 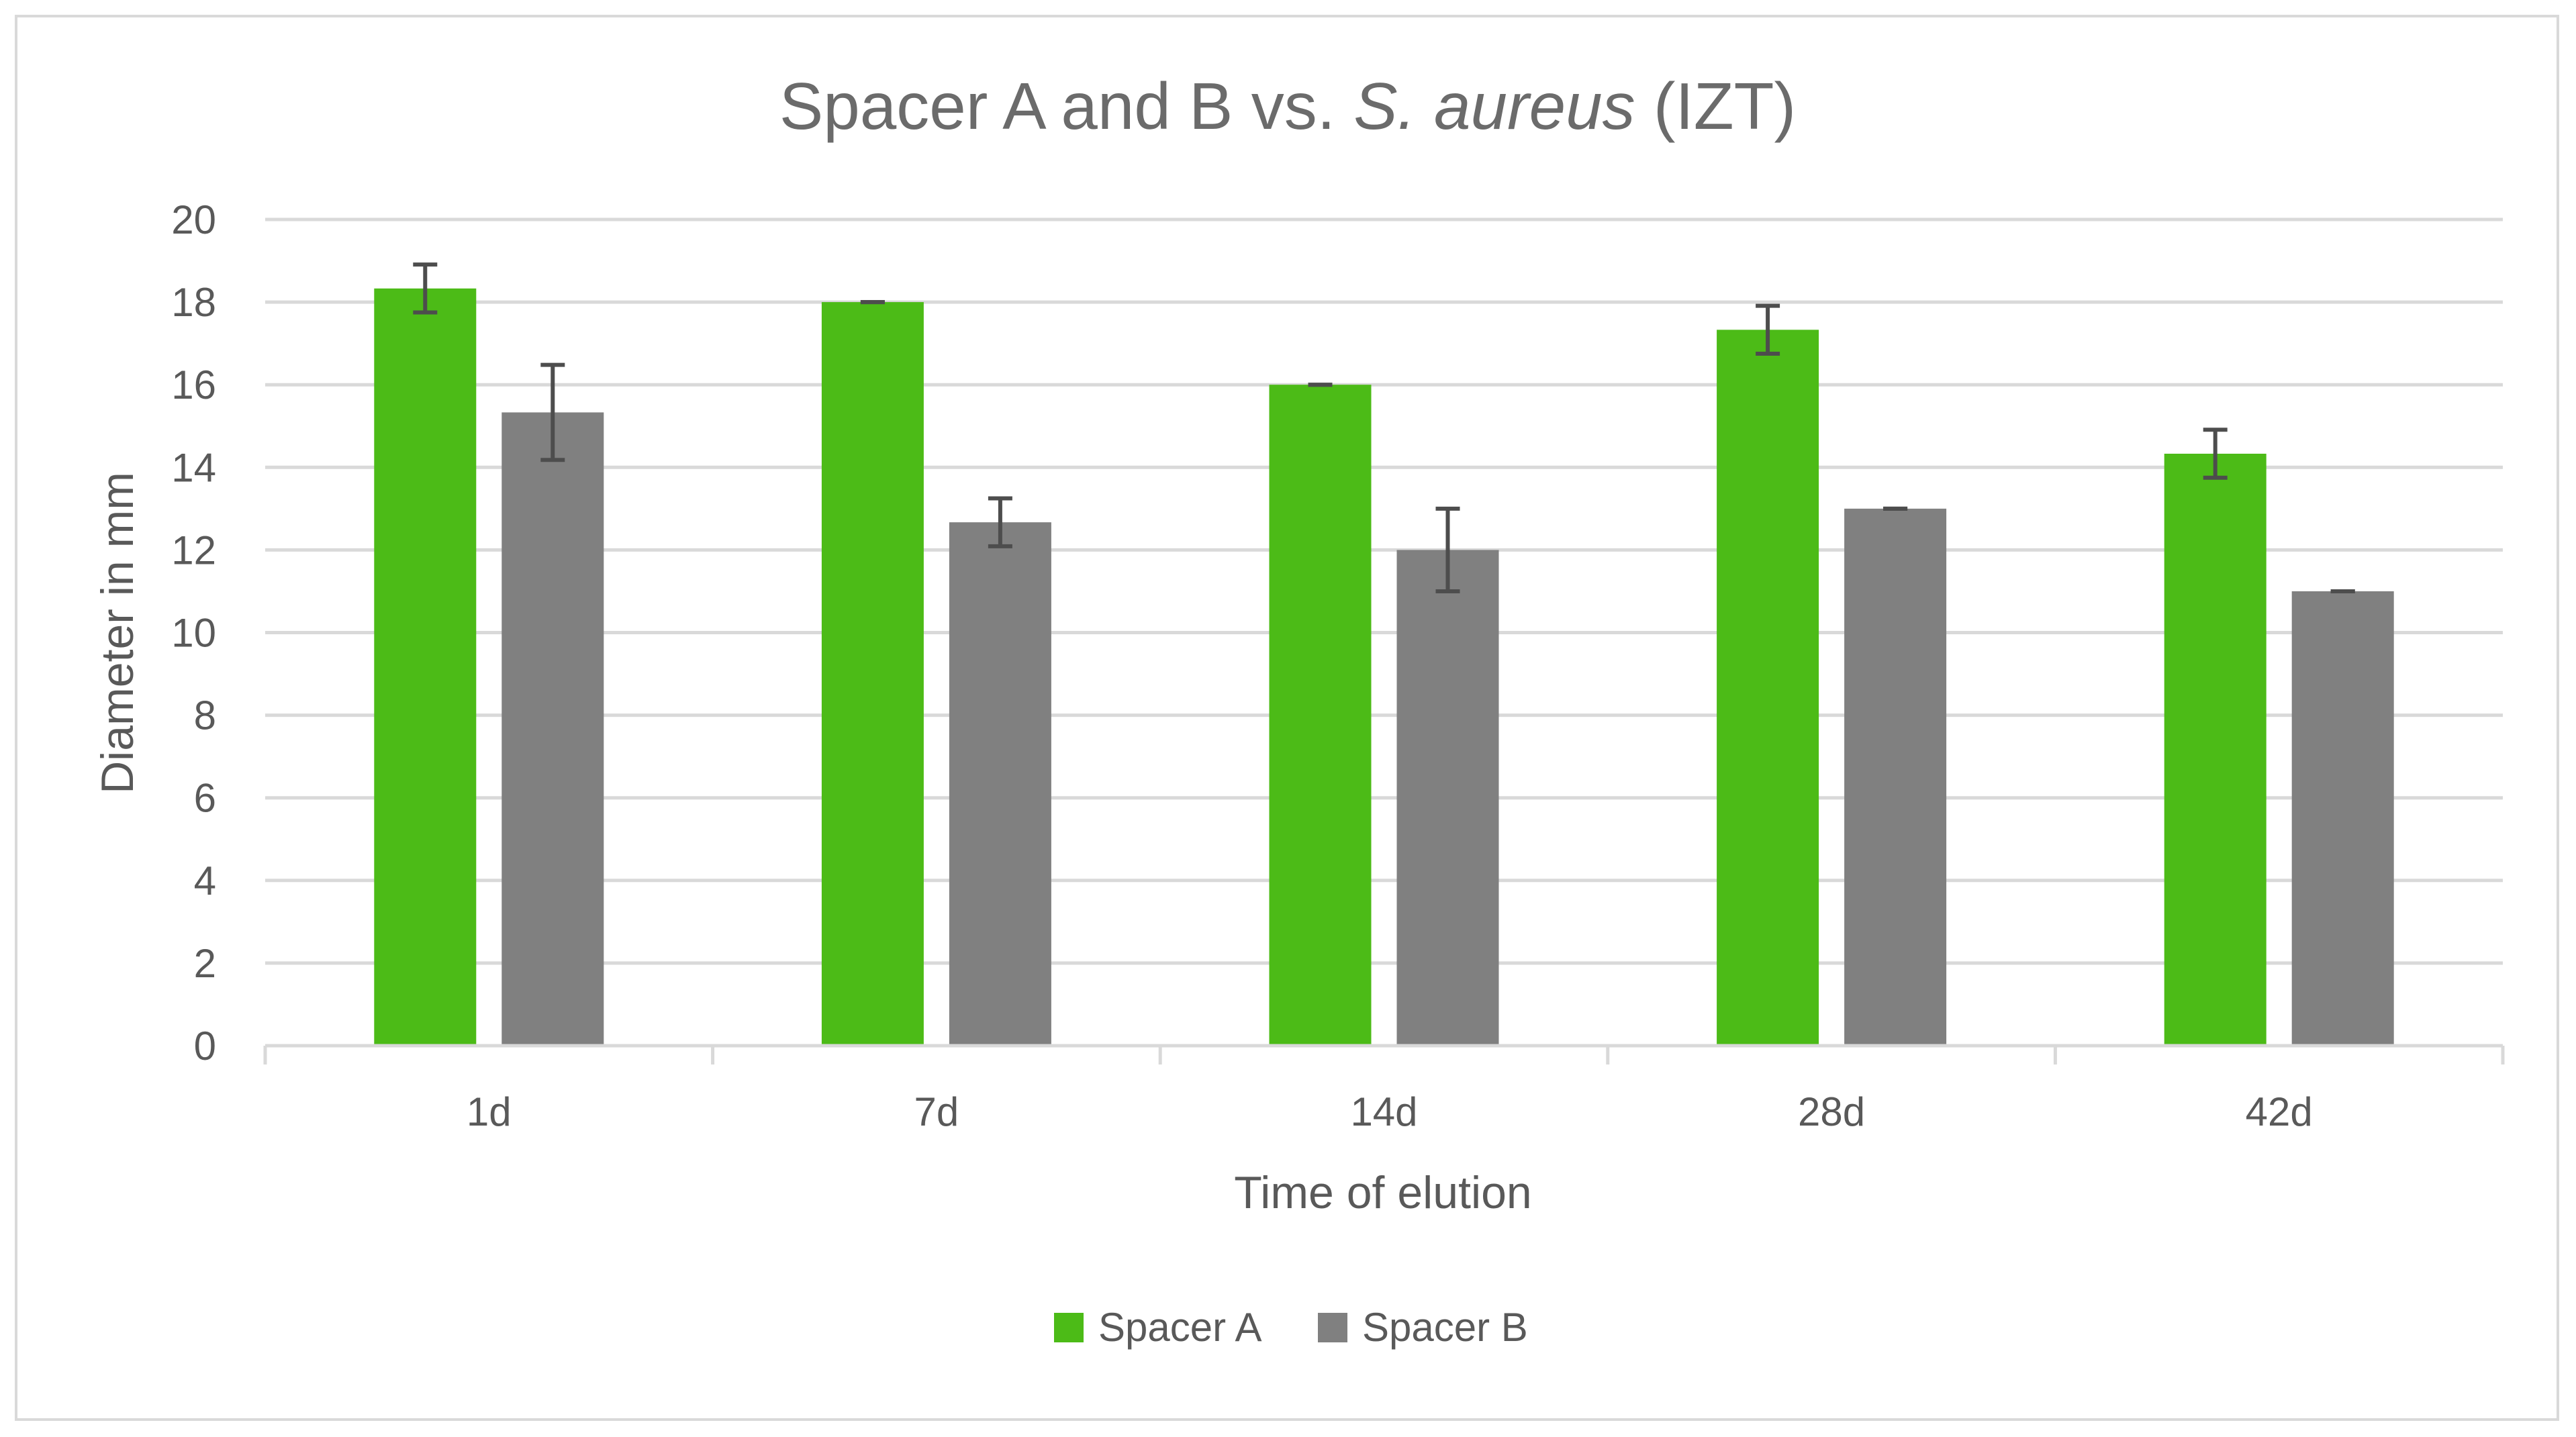 I want to click on bar-spacer-b-42d, so click(x=2342, y=818).